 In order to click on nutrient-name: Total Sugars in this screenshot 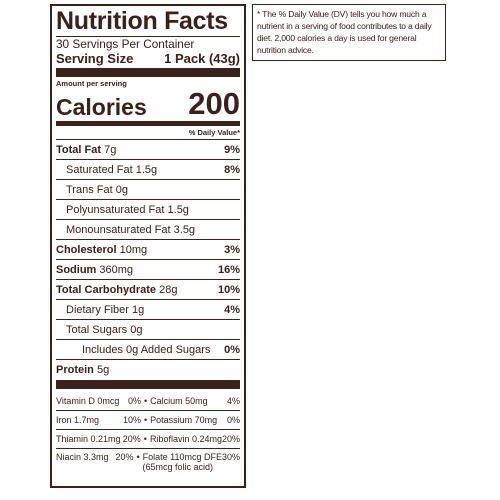, I will do `click(97, 329)`.